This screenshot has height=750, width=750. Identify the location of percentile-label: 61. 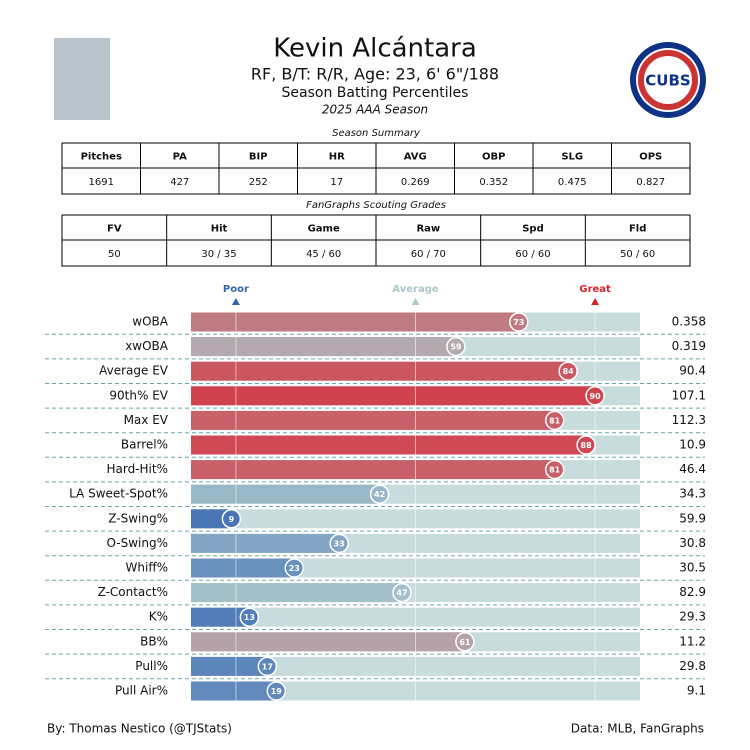
(465, 642).